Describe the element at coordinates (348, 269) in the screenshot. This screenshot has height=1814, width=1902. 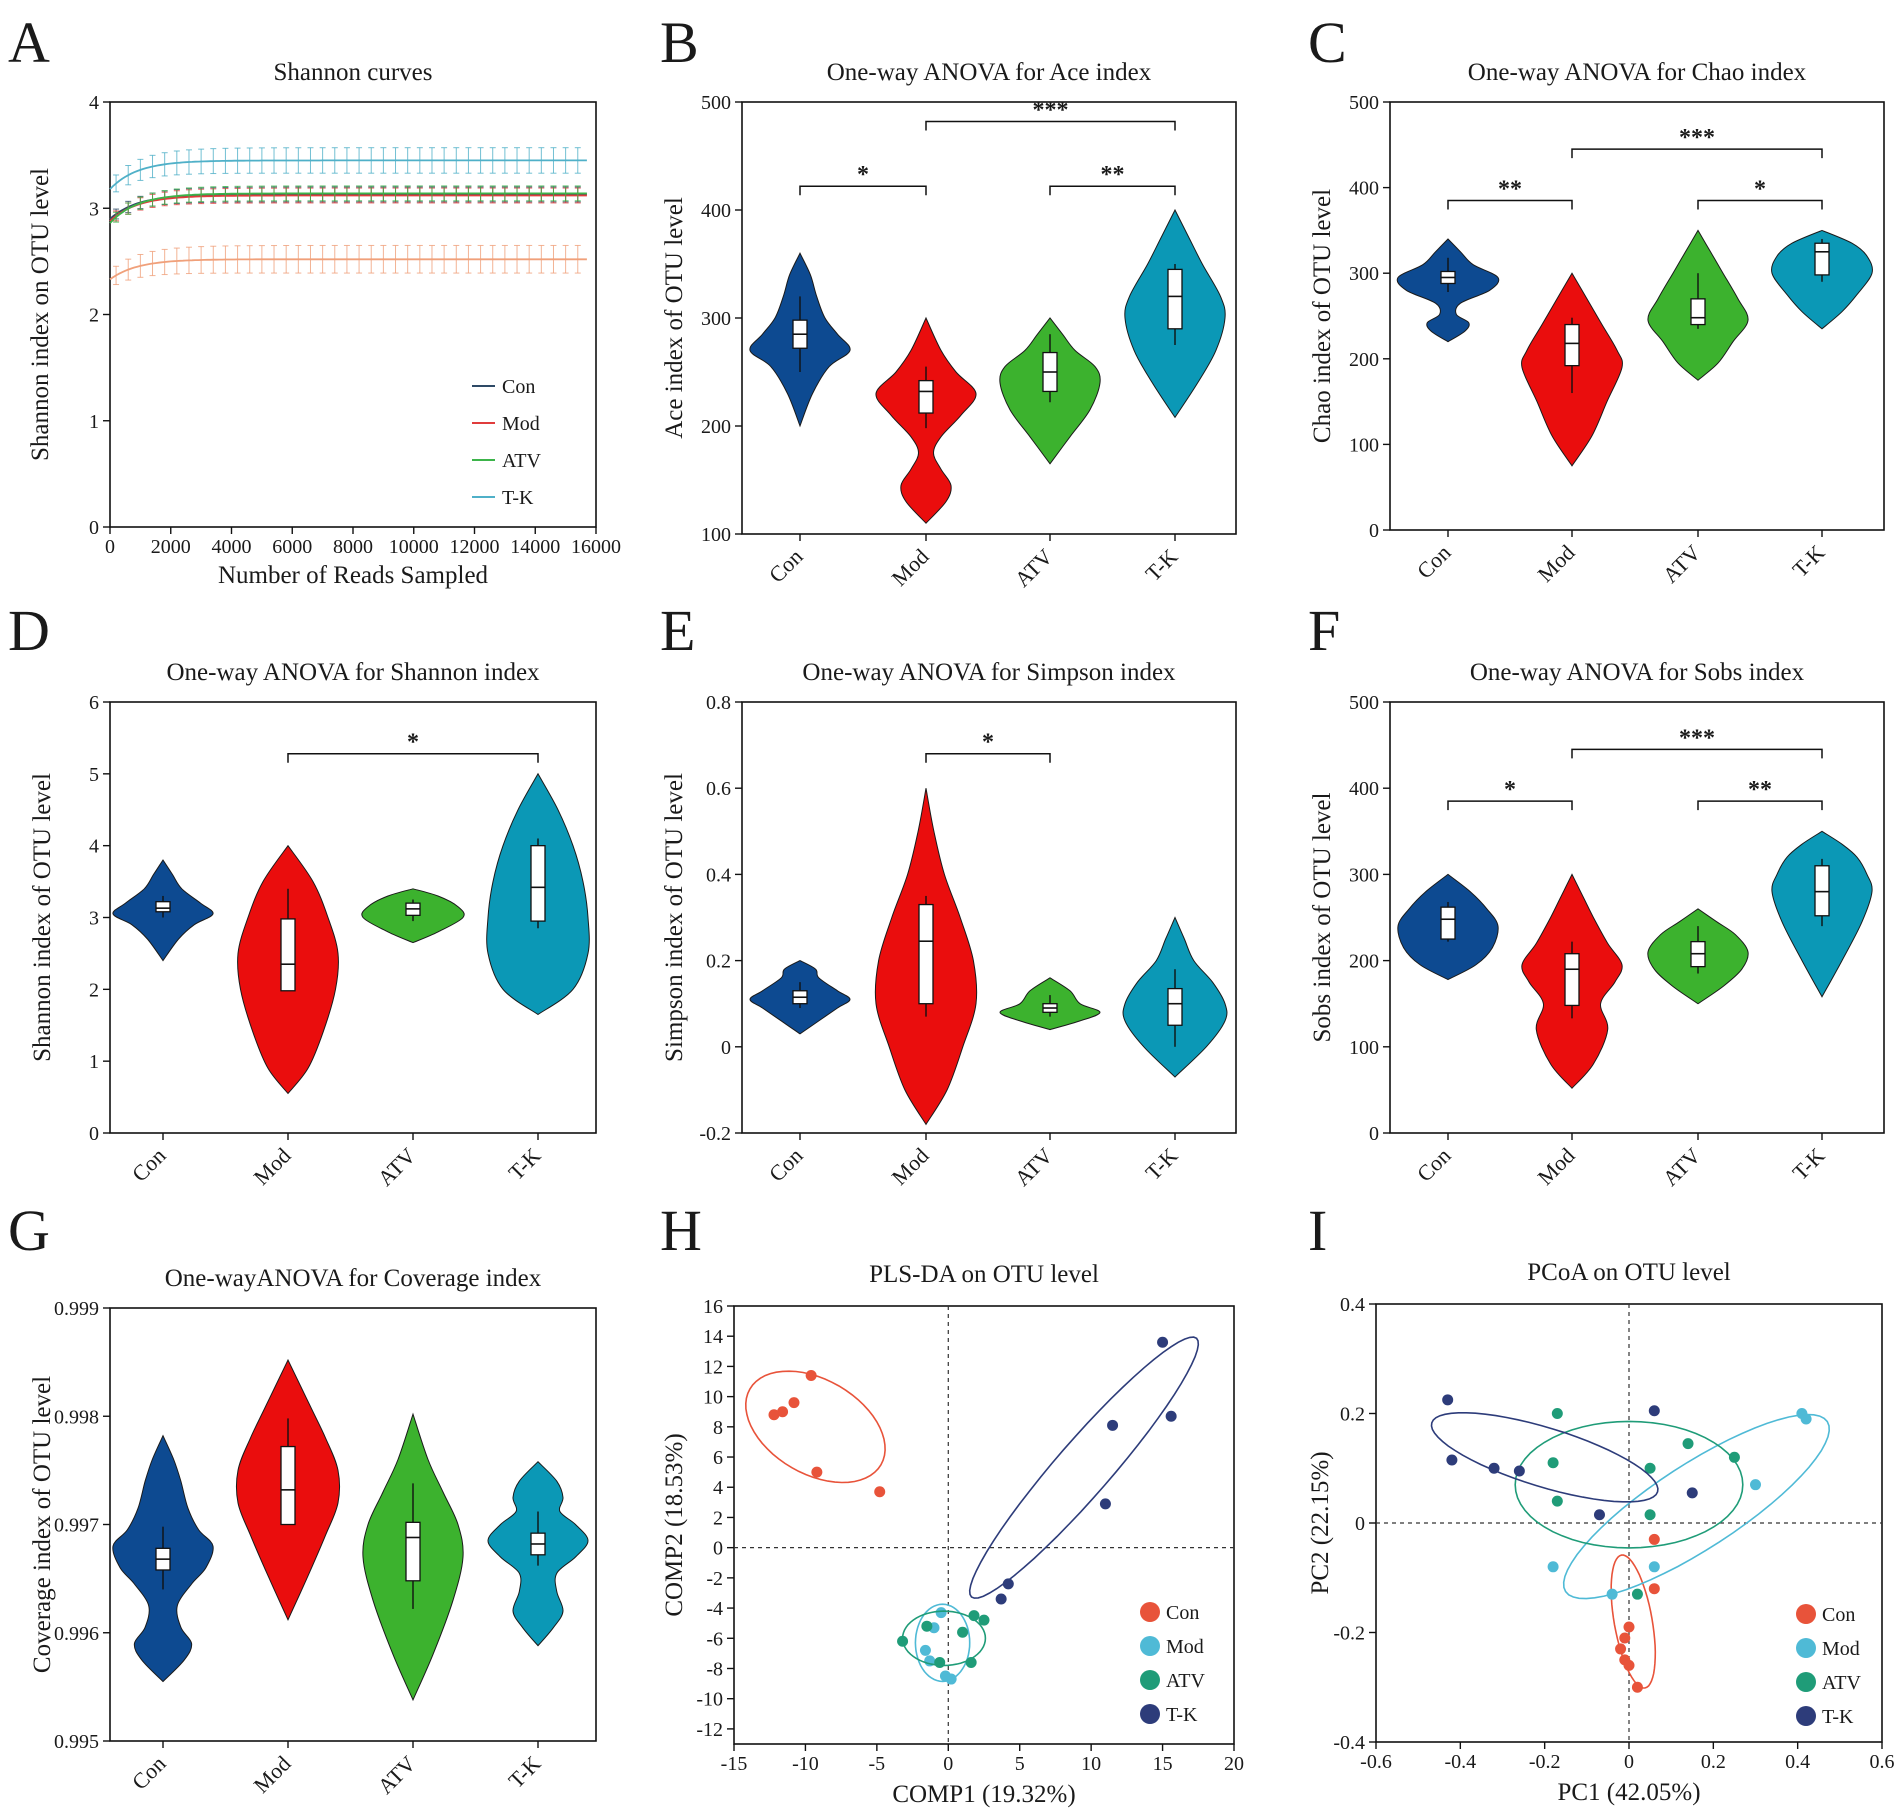
I see `series-line` at that location.